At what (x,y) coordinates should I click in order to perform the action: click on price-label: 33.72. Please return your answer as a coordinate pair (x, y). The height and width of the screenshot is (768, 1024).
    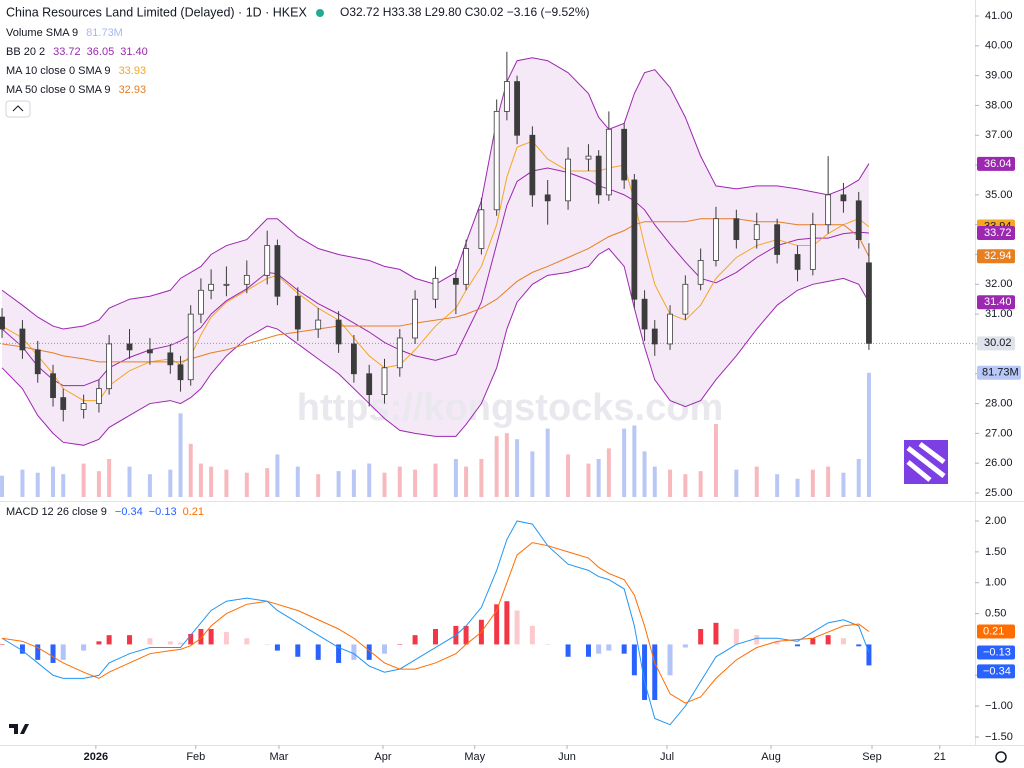
    Looking at the image, I should click on (998, 233).